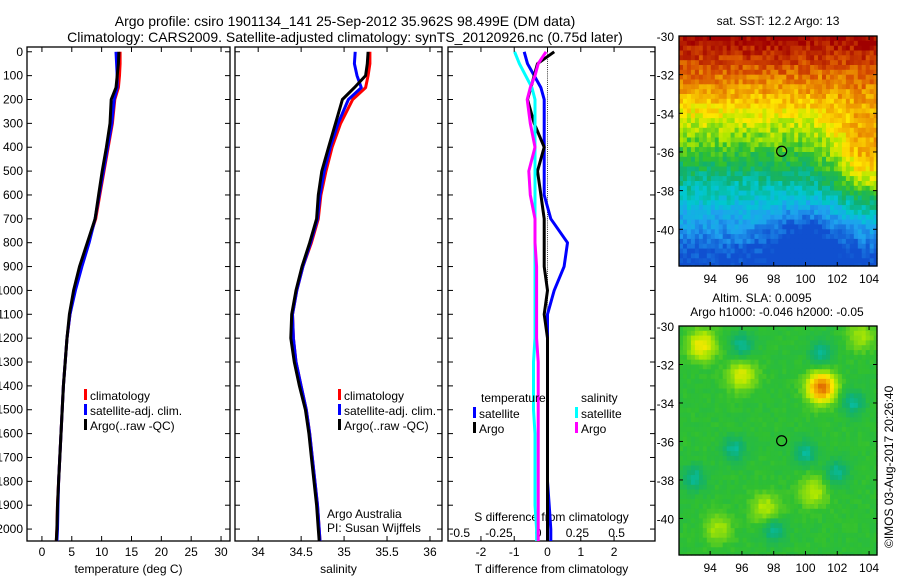  What do you see at coordinates (578, 533) in the screenshot?
I see `x2-tick-label: 0.25` at bounding box center [578, 533].